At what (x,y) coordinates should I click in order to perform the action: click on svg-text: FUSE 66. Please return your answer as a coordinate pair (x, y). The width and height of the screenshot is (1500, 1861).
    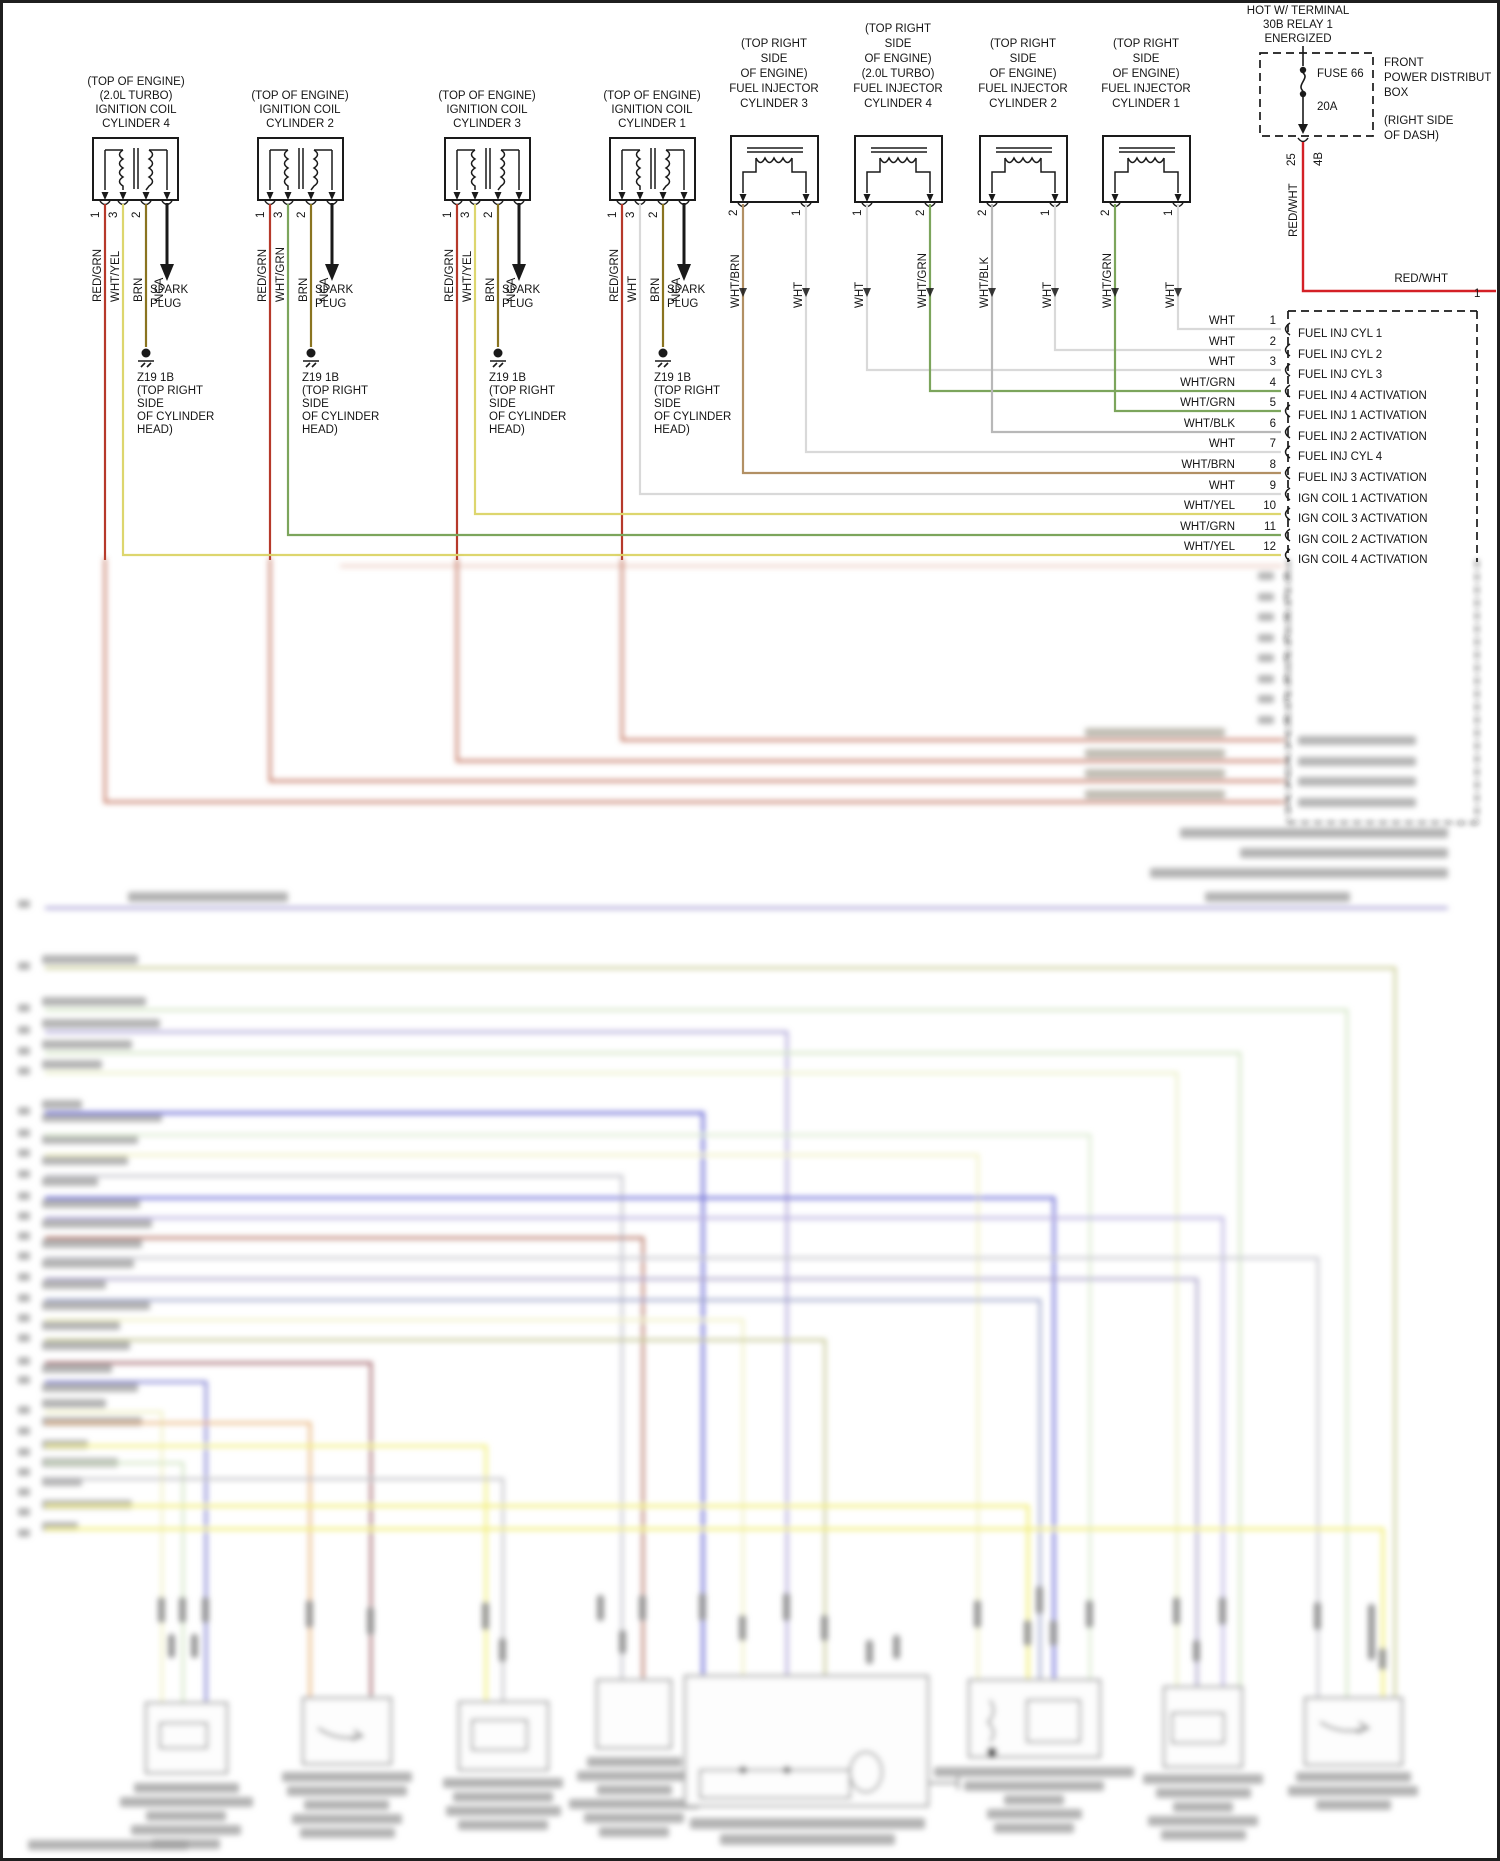
    Looking at the image, I should click on (1340, 74).